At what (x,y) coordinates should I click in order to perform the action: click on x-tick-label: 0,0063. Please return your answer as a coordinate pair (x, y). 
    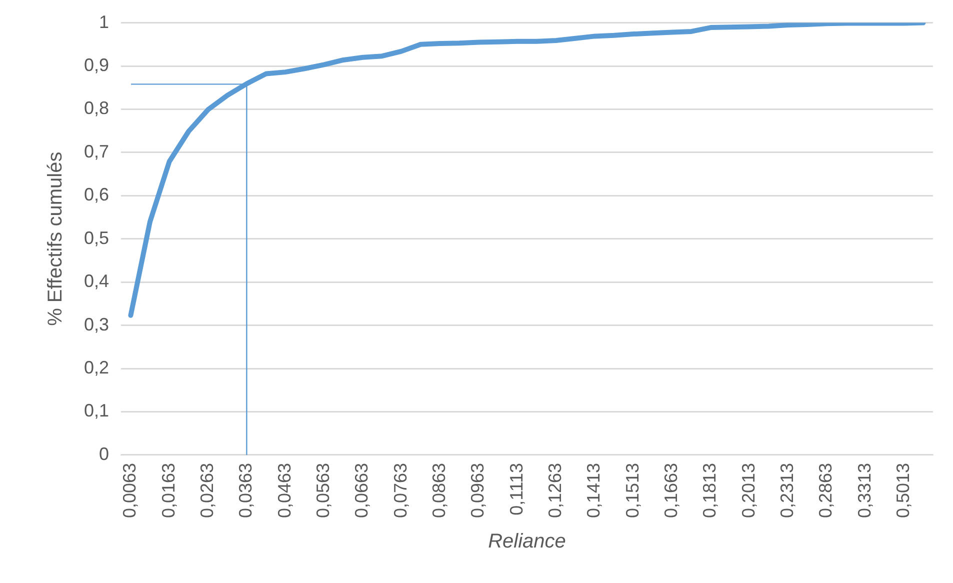
    Looking at the image, I should click on (130, 490).